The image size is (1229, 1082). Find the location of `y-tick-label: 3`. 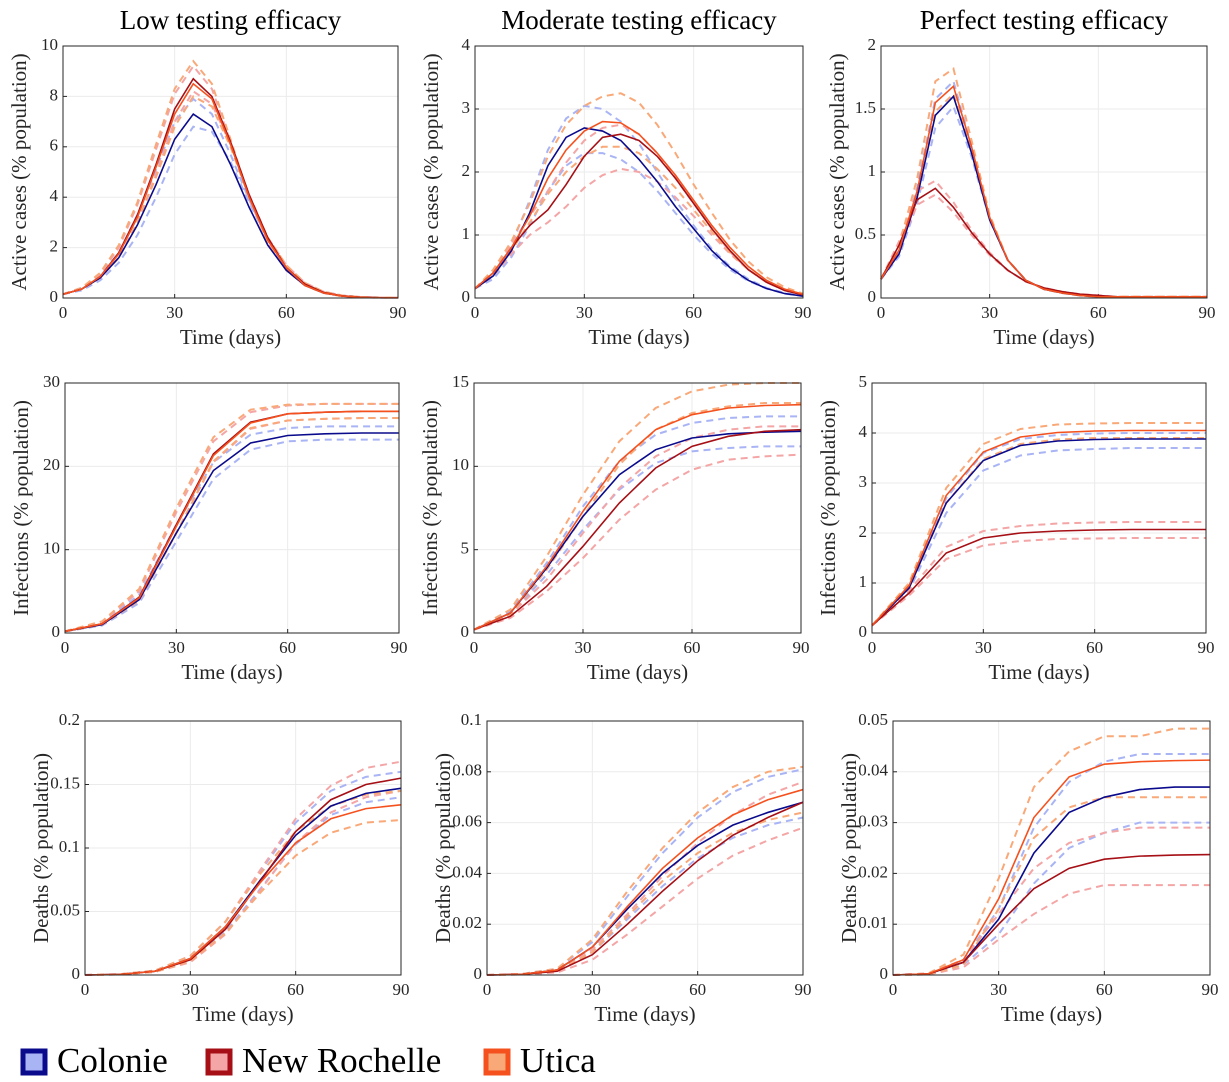

y-tick-label: 3 is located at coordinates (466, 107).